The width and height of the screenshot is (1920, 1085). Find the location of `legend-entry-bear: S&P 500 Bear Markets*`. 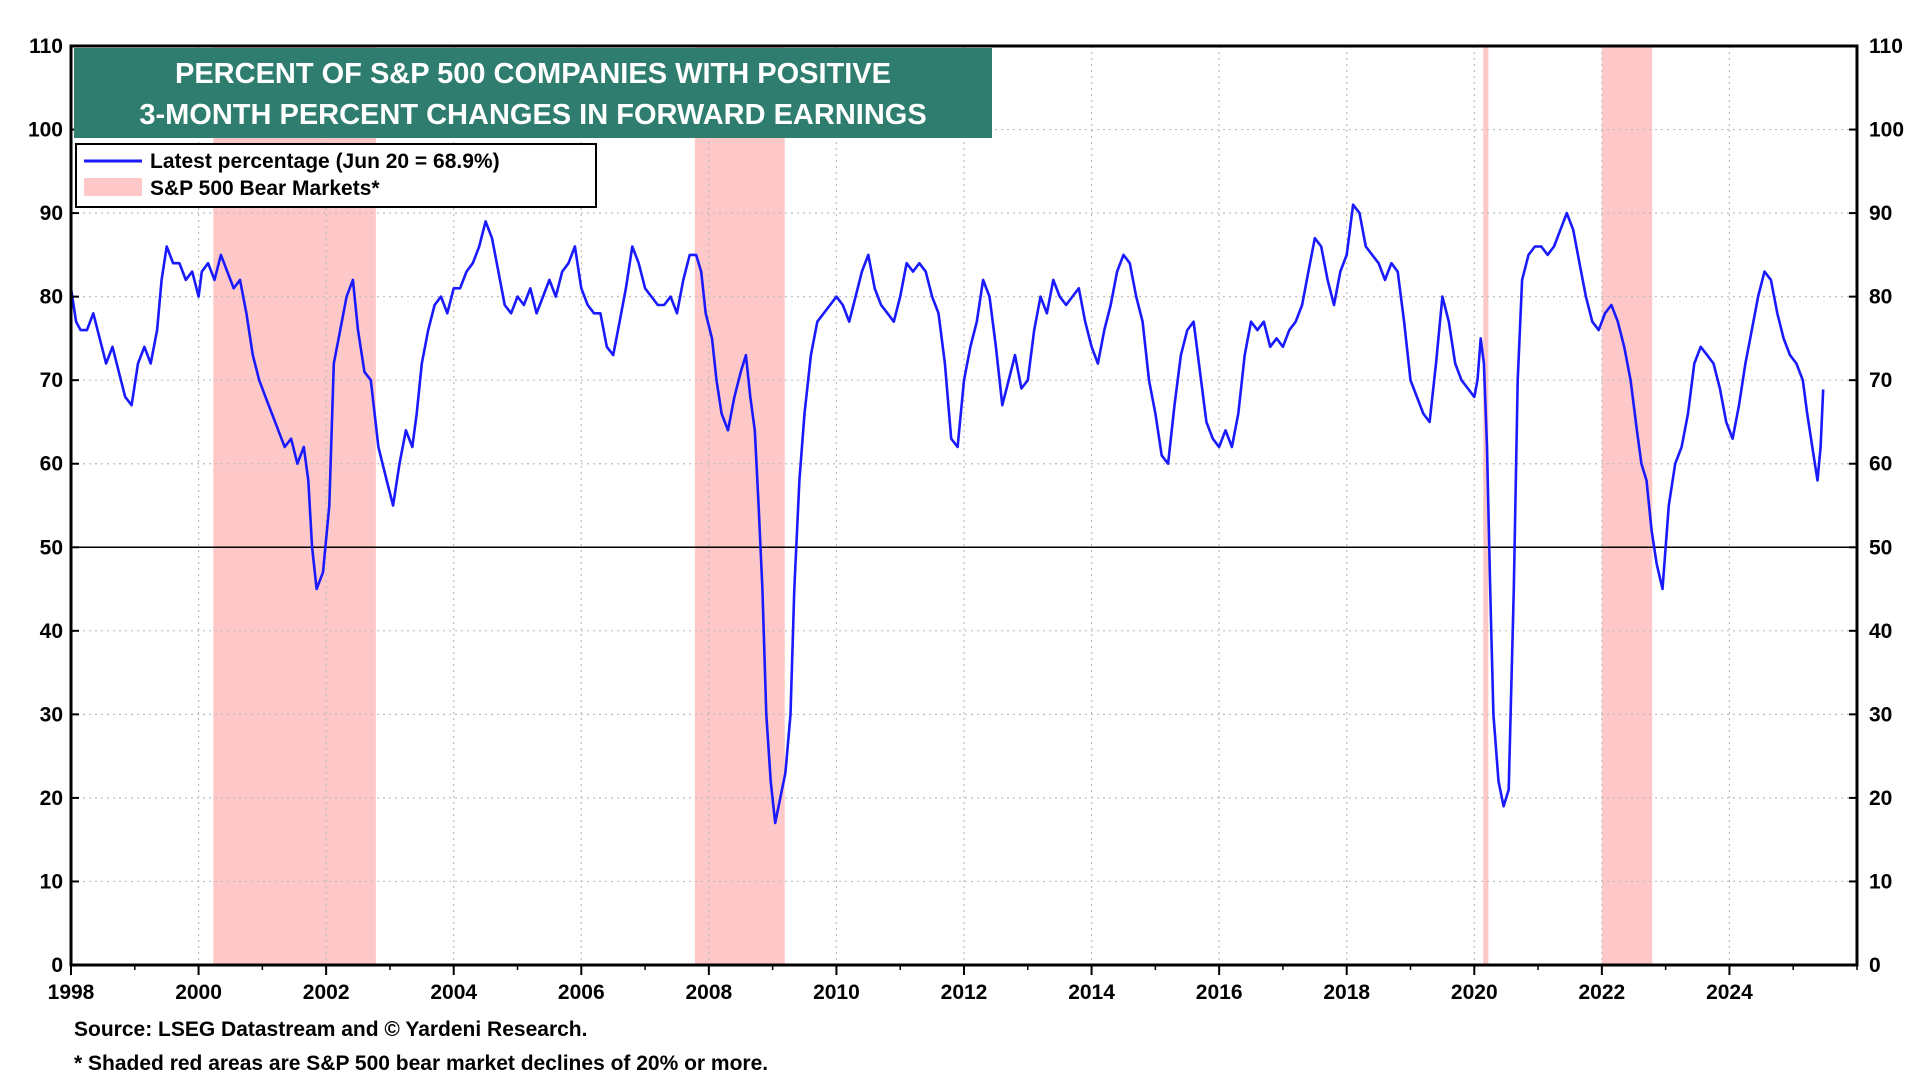

legend-entry-bear: S&P 500 Bear Markets* is located at coordinates (265, 188).